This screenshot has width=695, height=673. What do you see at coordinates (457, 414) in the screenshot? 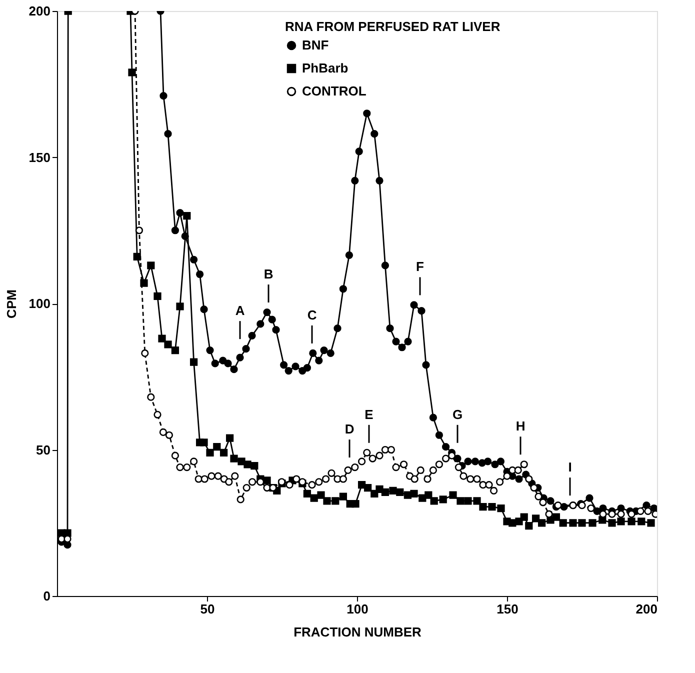
I see `annotation: G` at bounding box center [457, 414].